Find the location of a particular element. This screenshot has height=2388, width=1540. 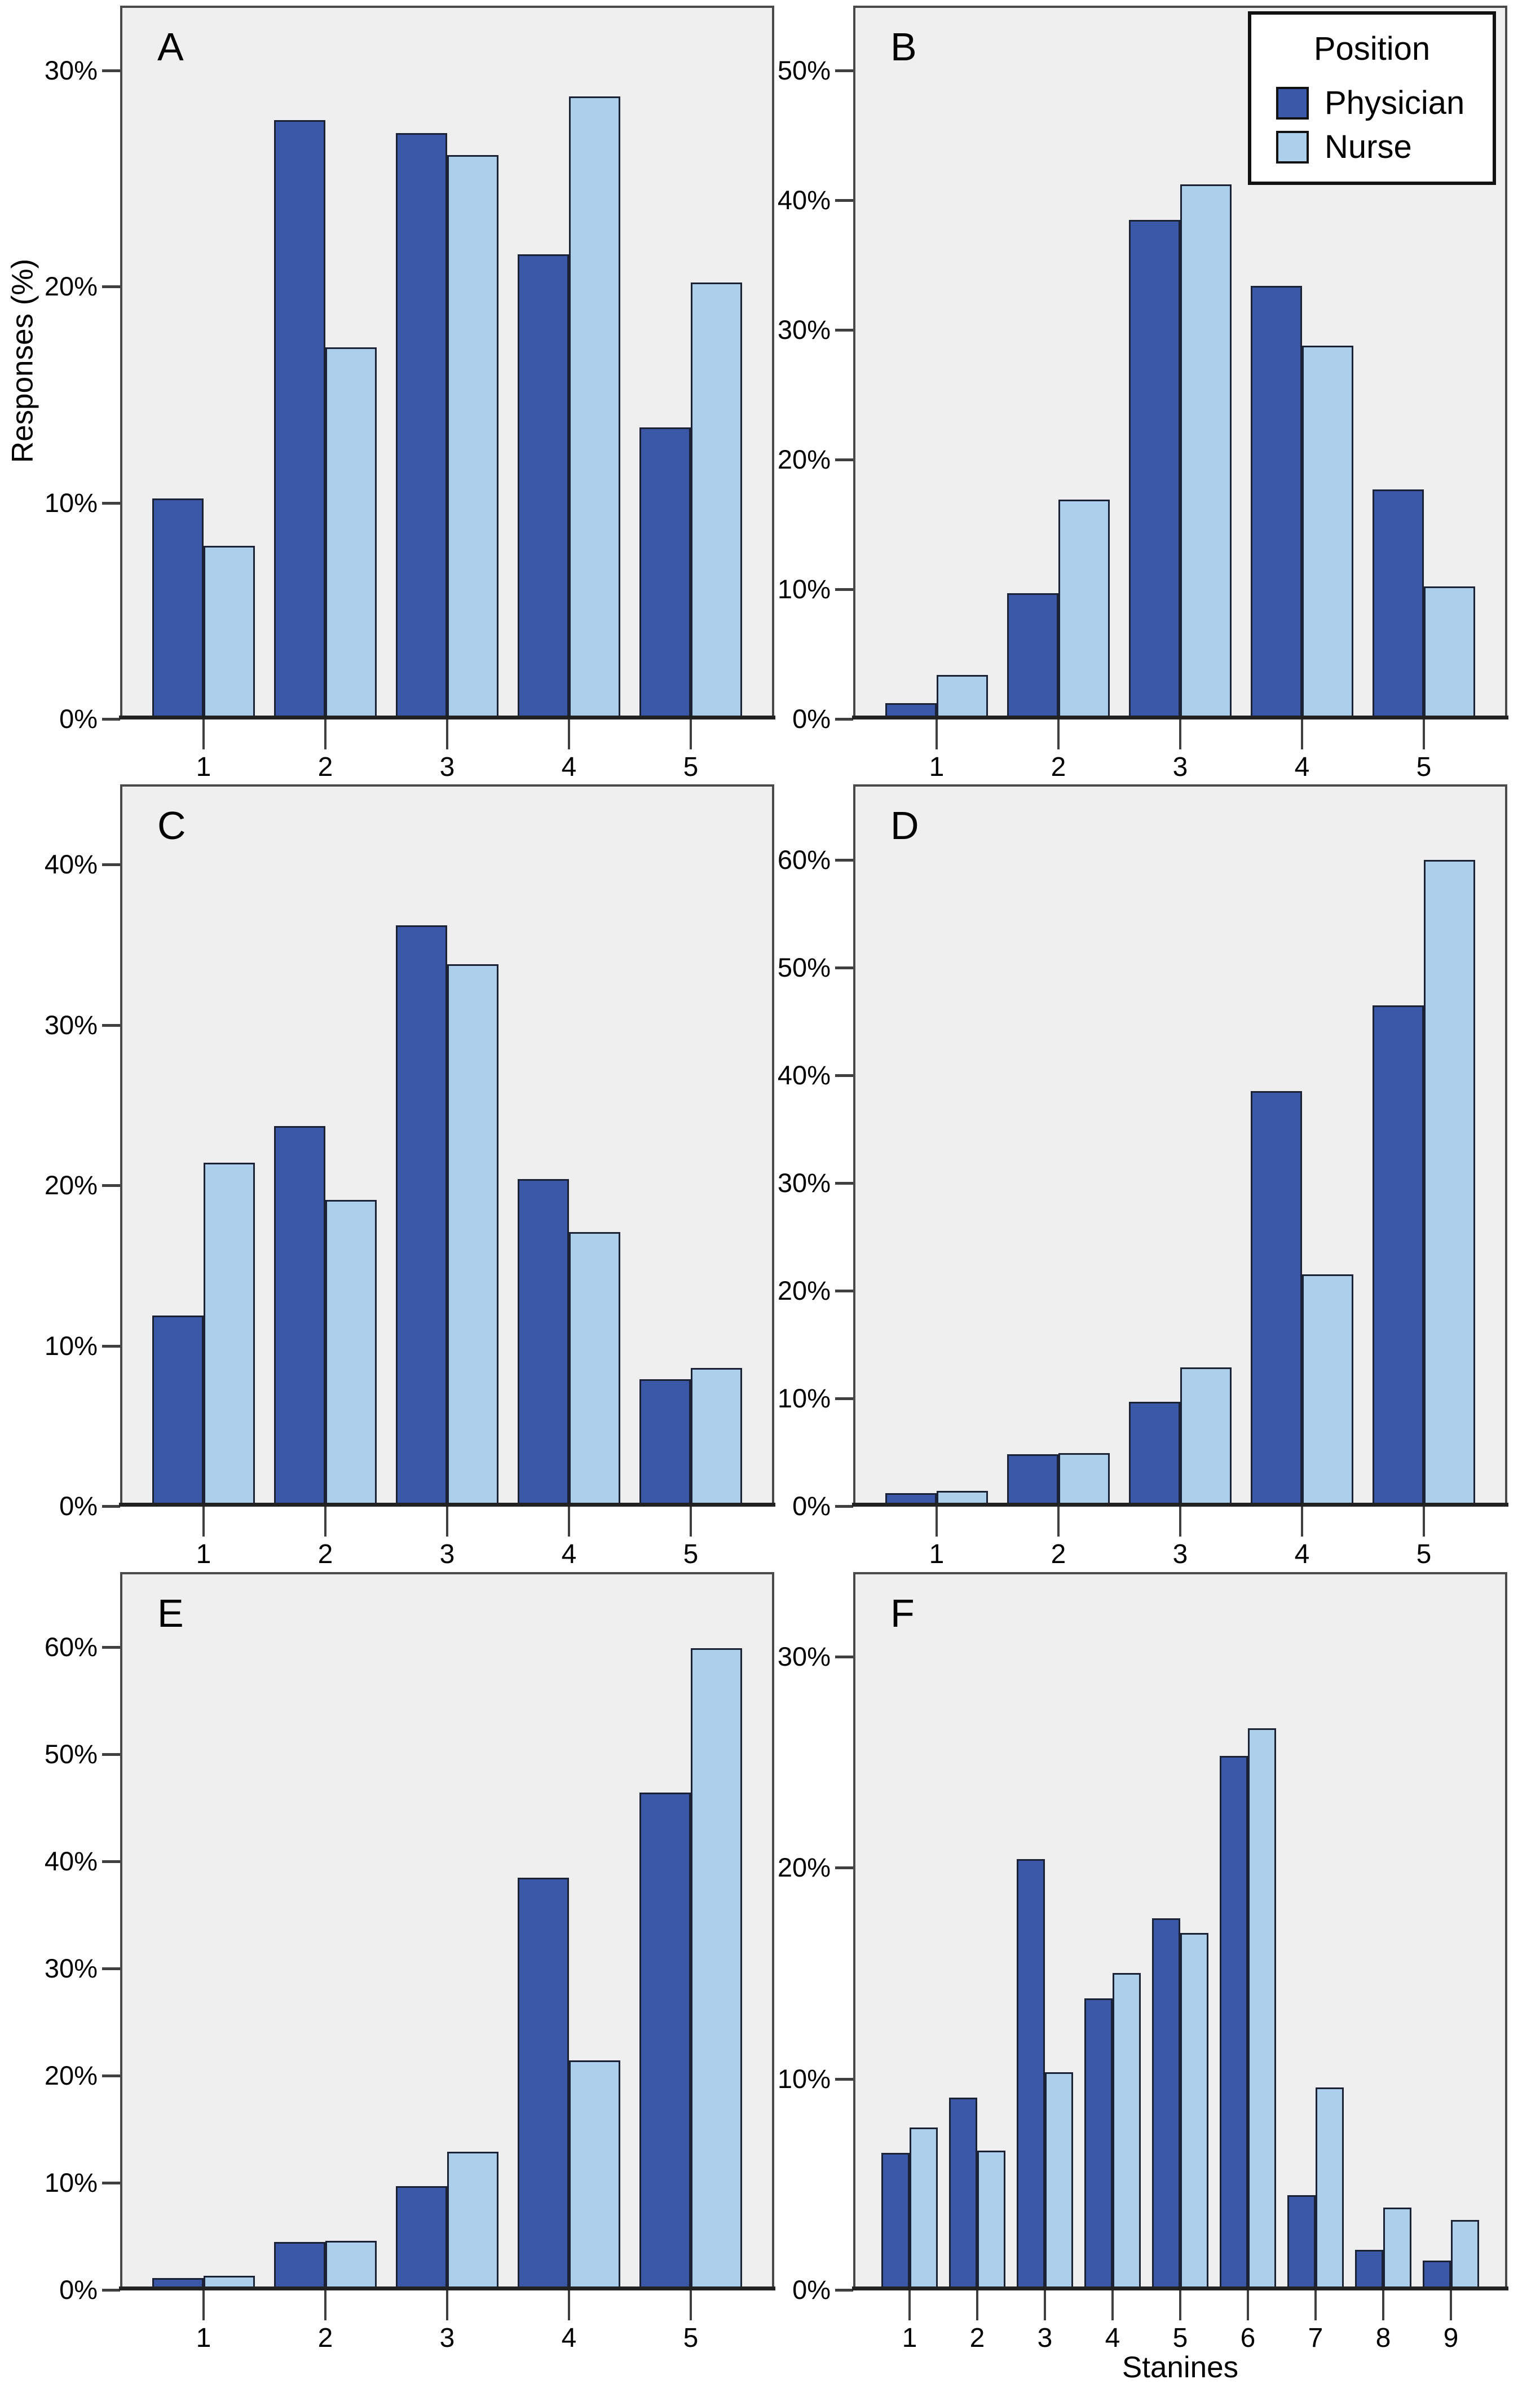

y-tick-label: 60% is located at coordinates (71, 1647).